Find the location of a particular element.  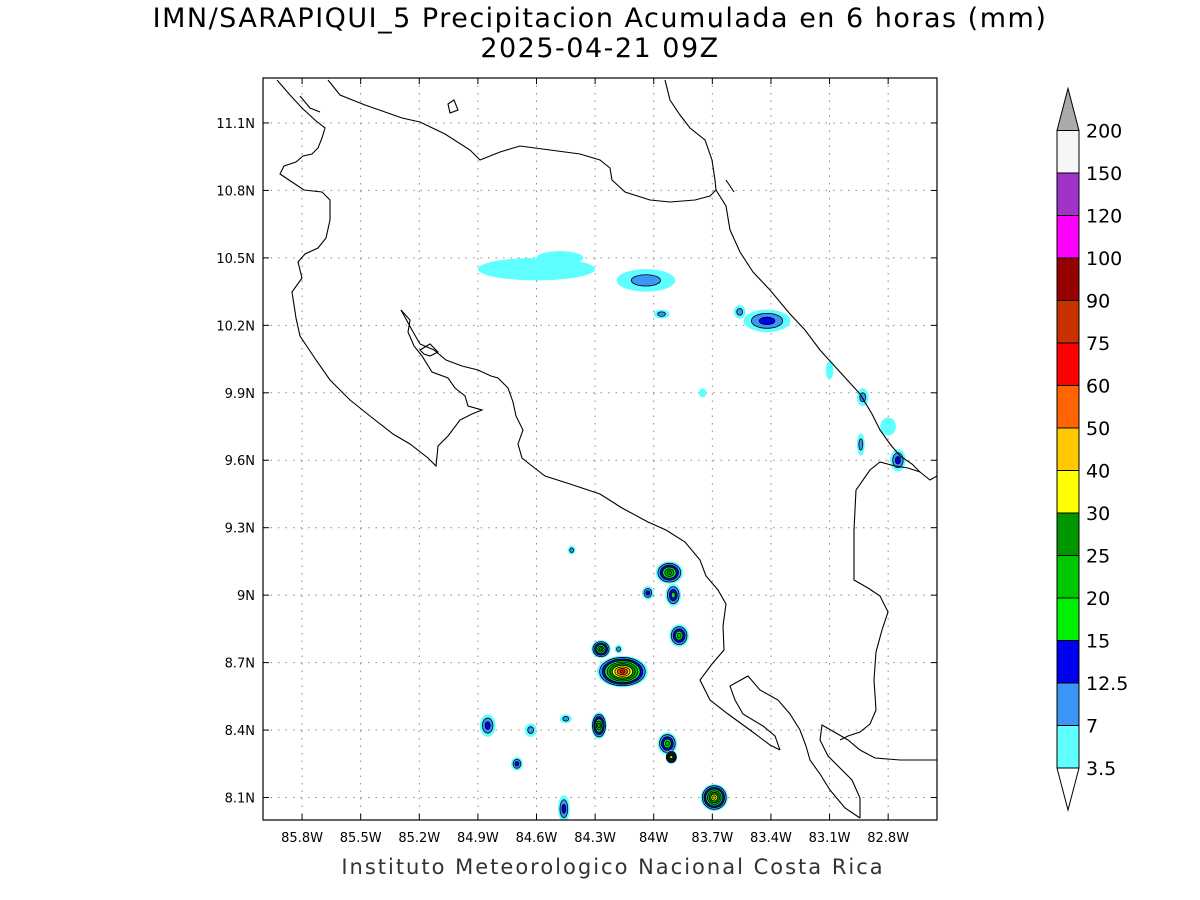

x-tick-label: 84.3W is located at coordinates (595, 838).